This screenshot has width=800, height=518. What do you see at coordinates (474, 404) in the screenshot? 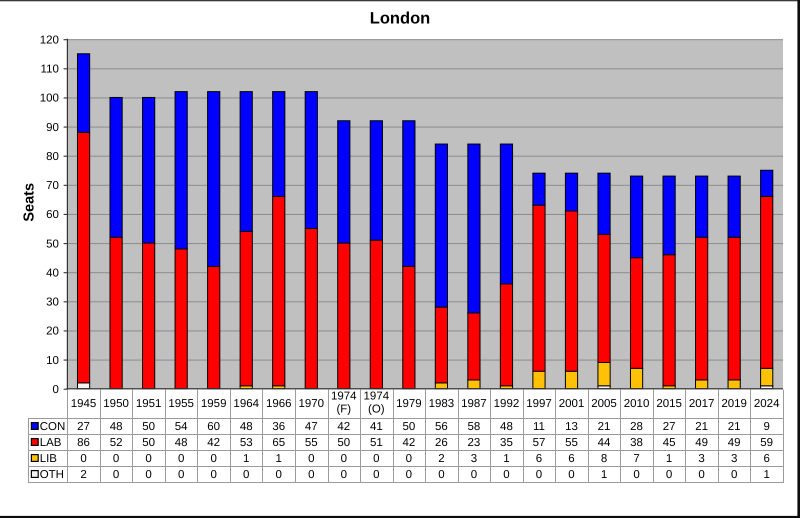
I see `svg-text: 1987` at bounding box center [474, 404].